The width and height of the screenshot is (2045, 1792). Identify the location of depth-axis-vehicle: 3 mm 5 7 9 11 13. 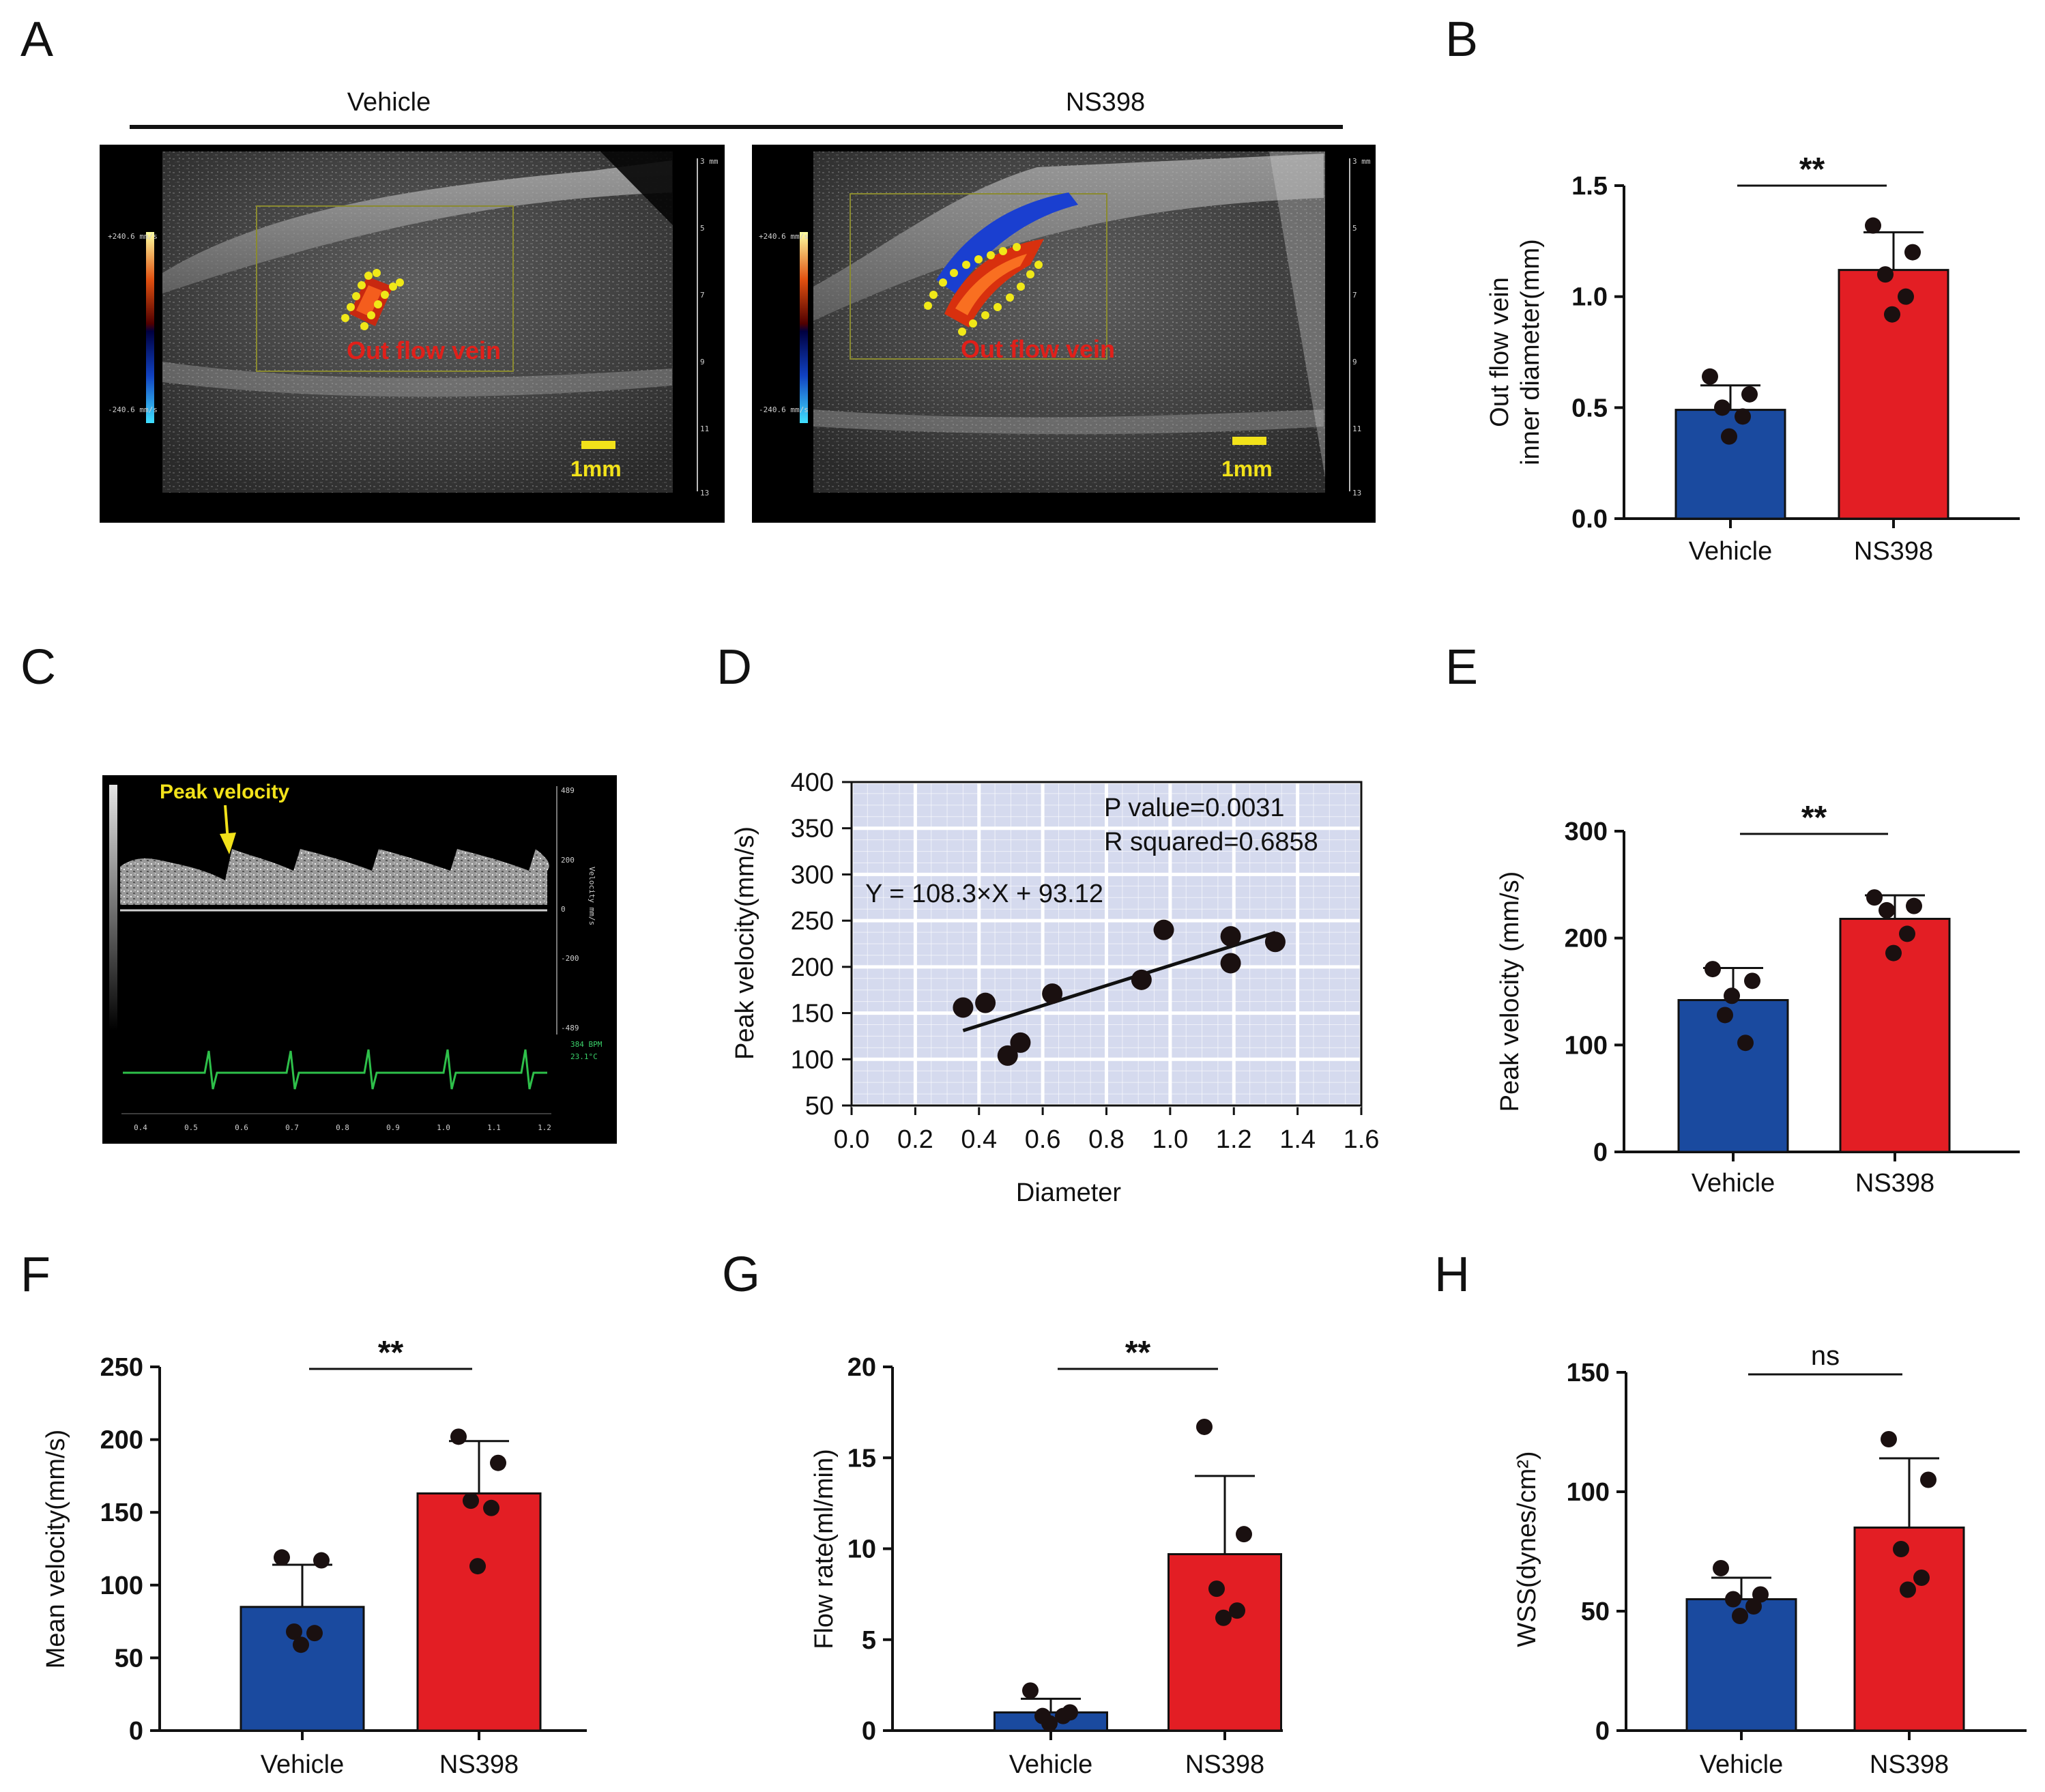
(708, 327).